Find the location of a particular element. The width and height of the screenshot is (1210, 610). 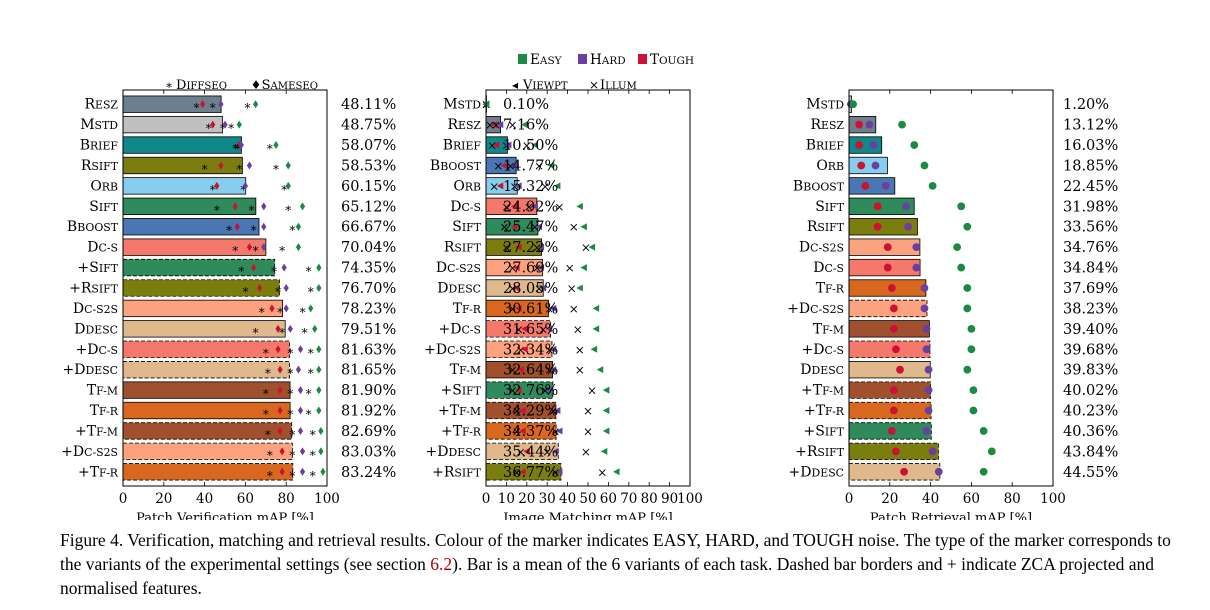

x-tick-label: 100 is located at coordinates (1053, 499).